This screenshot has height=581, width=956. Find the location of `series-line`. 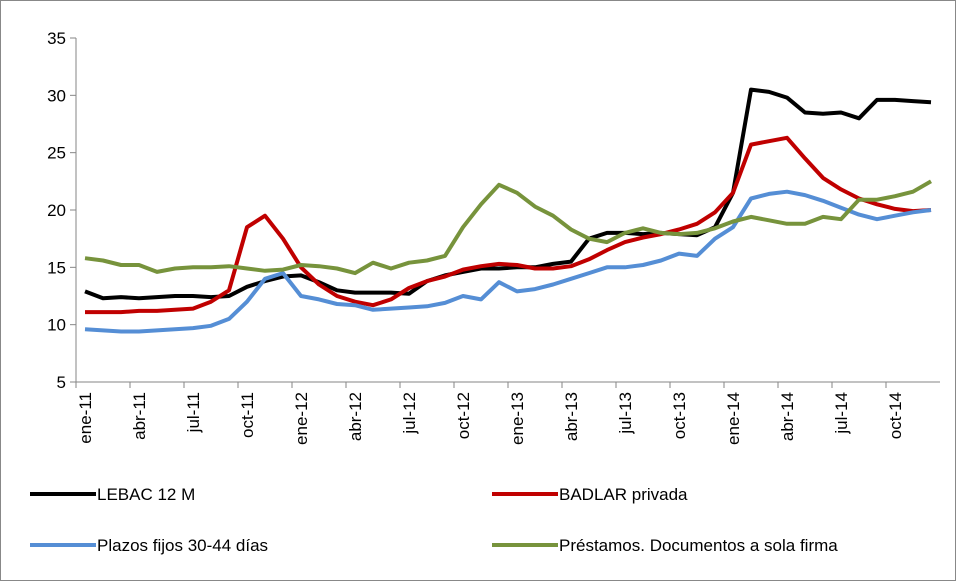

series-line is located at coordinates (508, 227).